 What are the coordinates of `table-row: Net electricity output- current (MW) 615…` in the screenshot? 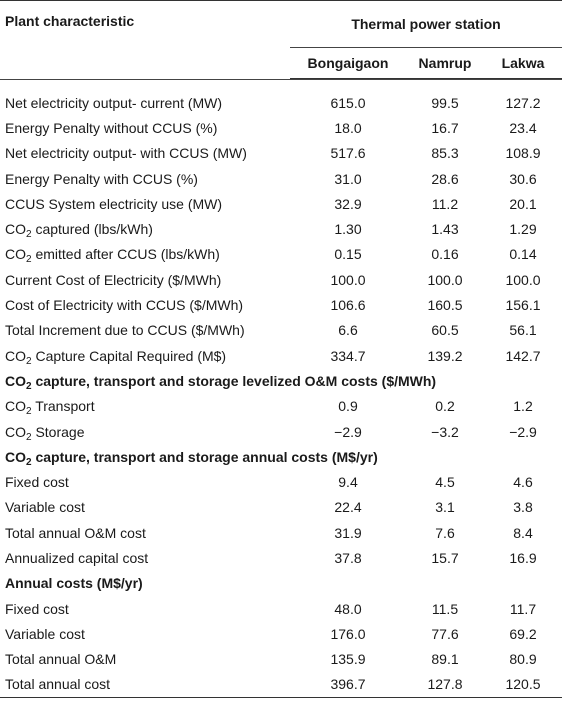 It's located at (281, 102).